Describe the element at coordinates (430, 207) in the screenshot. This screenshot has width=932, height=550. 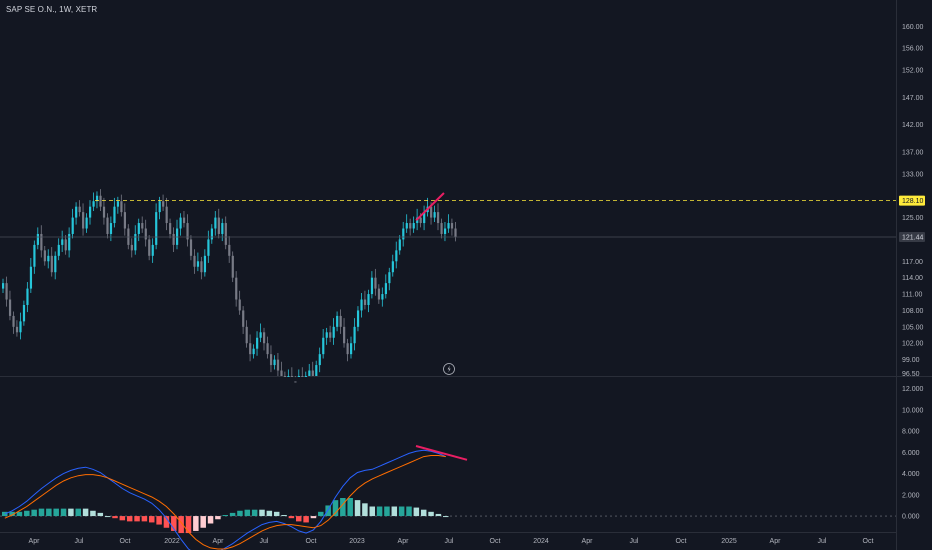
I see `price-trendline` at that location.